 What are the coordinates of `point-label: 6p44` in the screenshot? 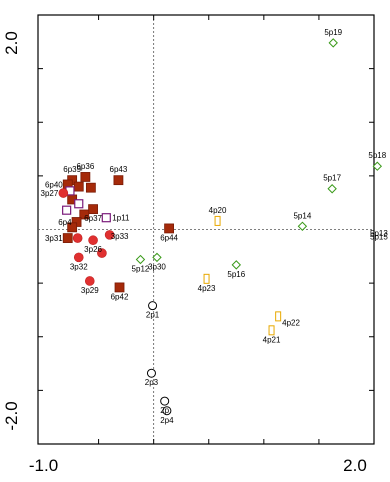 It's located at (169, 237).